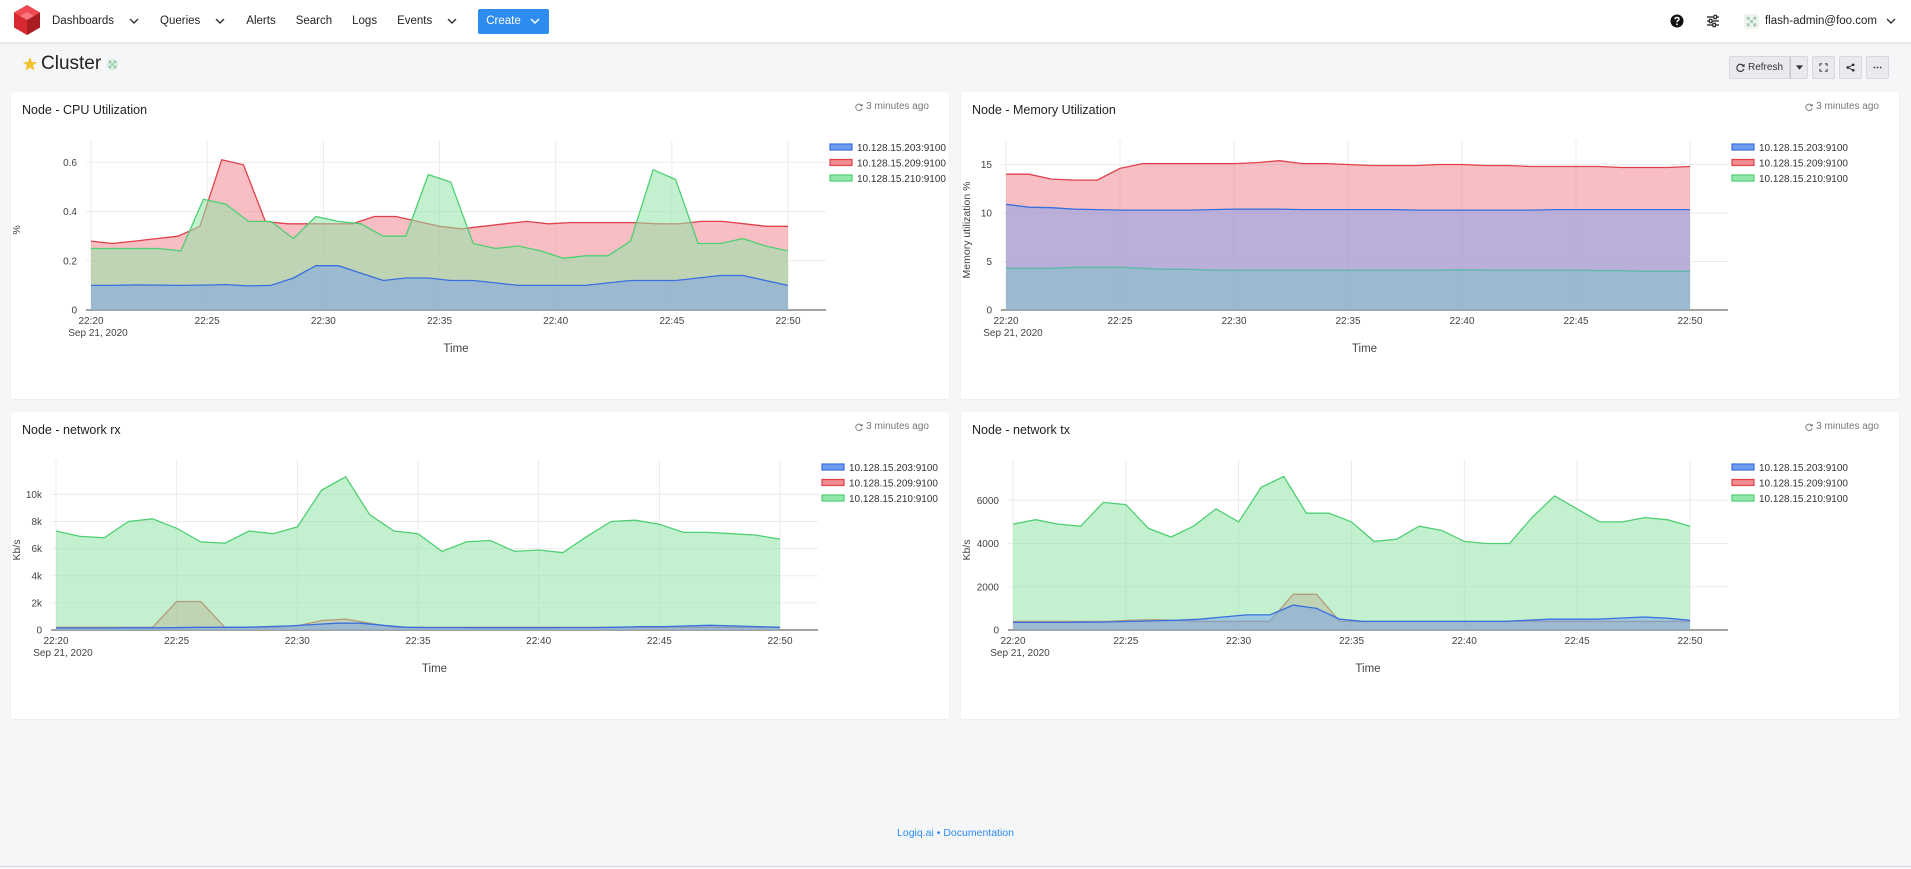 The height and width of the screenshot is (869, 1911). I want to click on refresh-options-button, so click(1799, 67).